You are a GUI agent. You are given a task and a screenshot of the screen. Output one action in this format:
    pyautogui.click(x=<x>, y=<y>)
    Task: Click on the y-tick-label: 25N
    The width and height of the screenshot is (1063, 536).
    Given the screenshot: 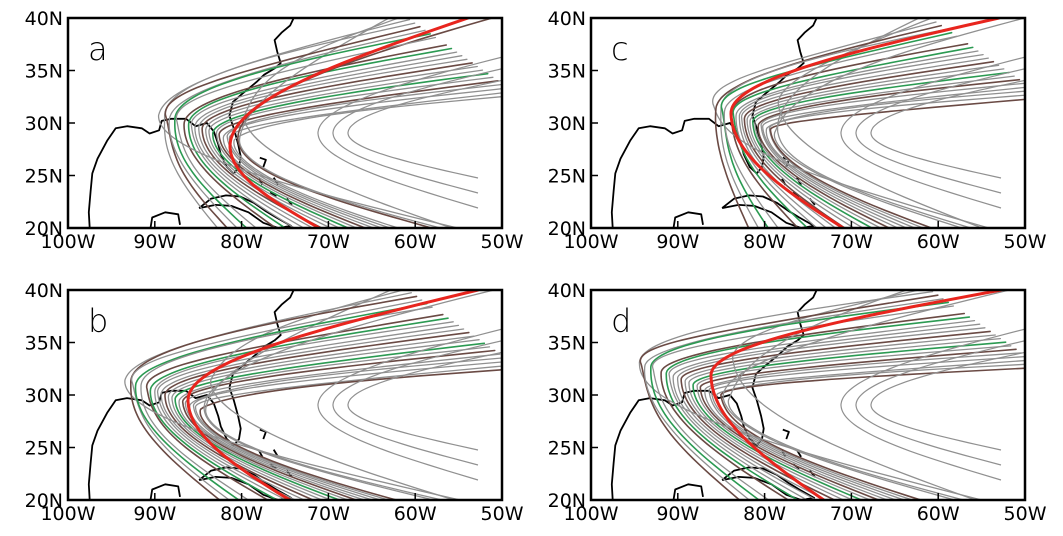 What is the action you would take?
    pyautogui.click(x=44, y=177)
    